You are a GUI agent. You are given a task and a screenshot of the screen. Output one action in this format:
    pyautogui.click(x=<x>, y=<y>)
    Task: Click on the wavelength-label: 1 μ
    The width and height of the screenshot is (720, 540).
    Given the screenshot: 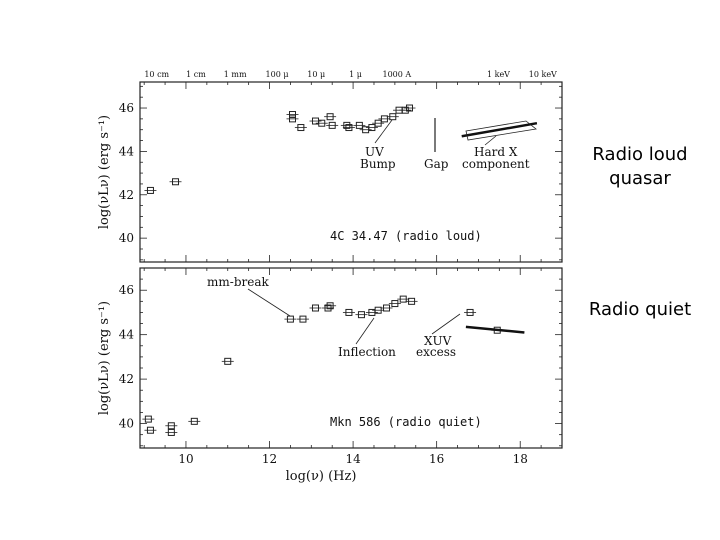 What is the action you would take?
    pyautogui.click(x=355, y=74)
    